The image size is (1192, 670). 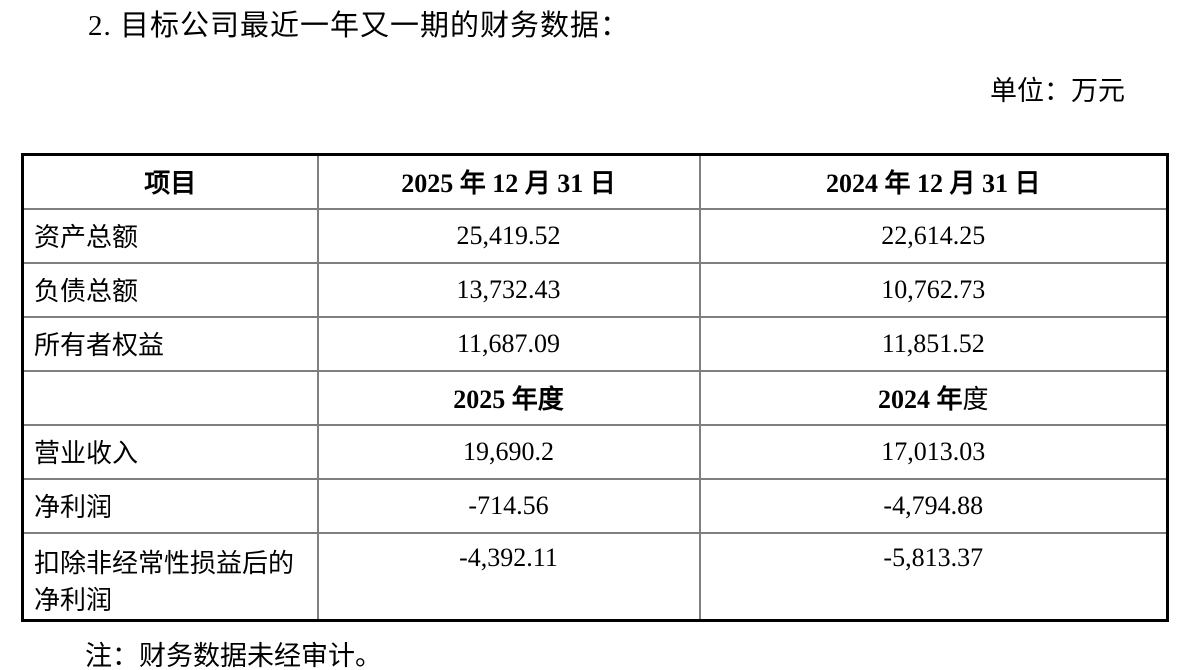 What do you see at coordinates (933, 451) in the screenshot?
I see `value-2024: 17,013.03` at bounding box center [933, 451].